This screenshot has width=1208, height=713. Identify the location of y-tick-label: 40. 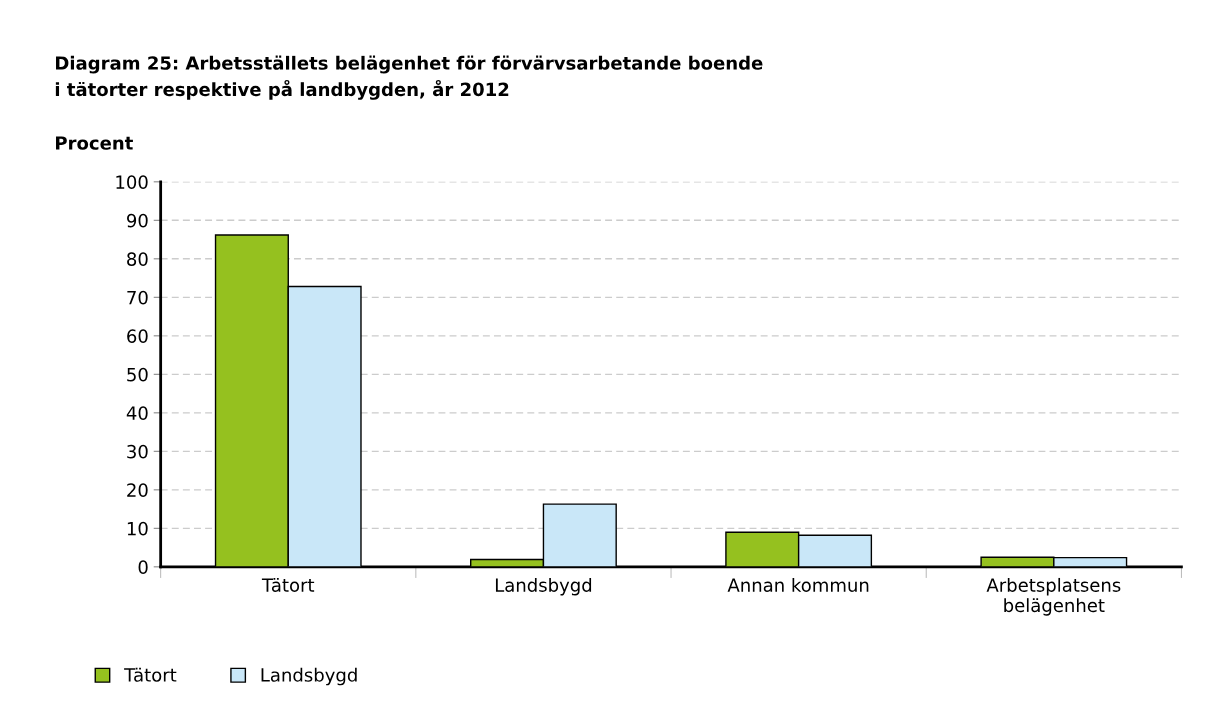
(137, 413).